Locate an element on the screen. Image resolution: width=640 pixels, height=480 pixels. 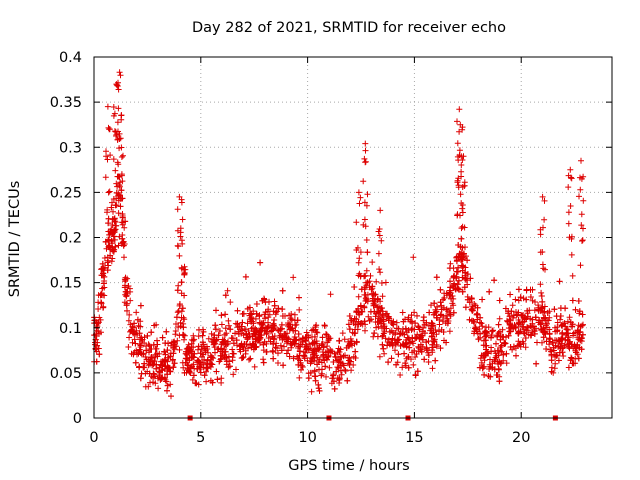
y-tick-label: 0.25 is located at coordinates (66, 193).